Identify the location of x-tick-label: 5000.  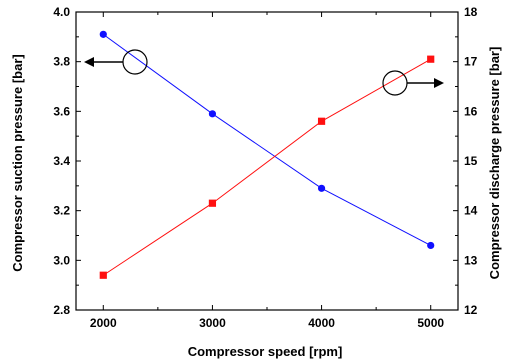
(430, 323).